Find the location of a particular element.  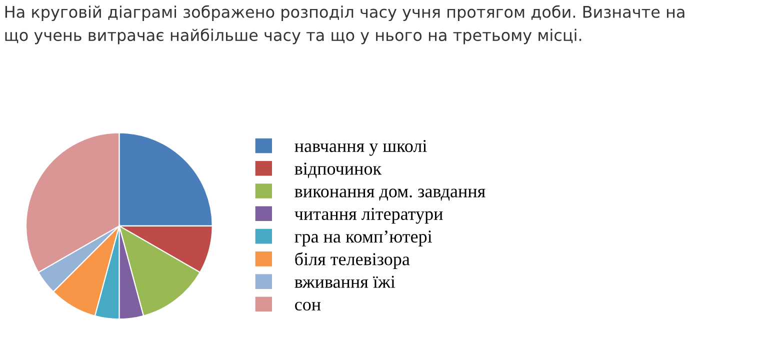

chart-title: На круговій діаграмі зображено розподіл часу учня протягом доби. Визначте на що учень витрачає найбільше часу та що у нього на третьому місці. is located at coordinates (344, 24).